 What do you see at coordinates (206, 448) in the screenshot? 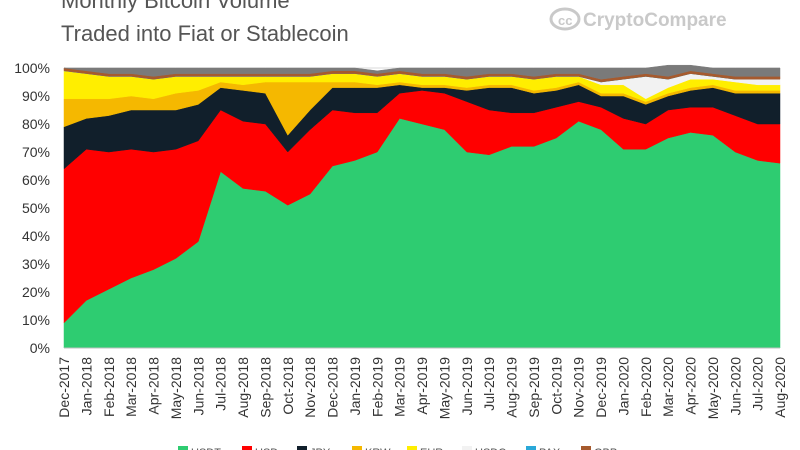
I see `legend-label: USDT` at bounding box center [206, 448].